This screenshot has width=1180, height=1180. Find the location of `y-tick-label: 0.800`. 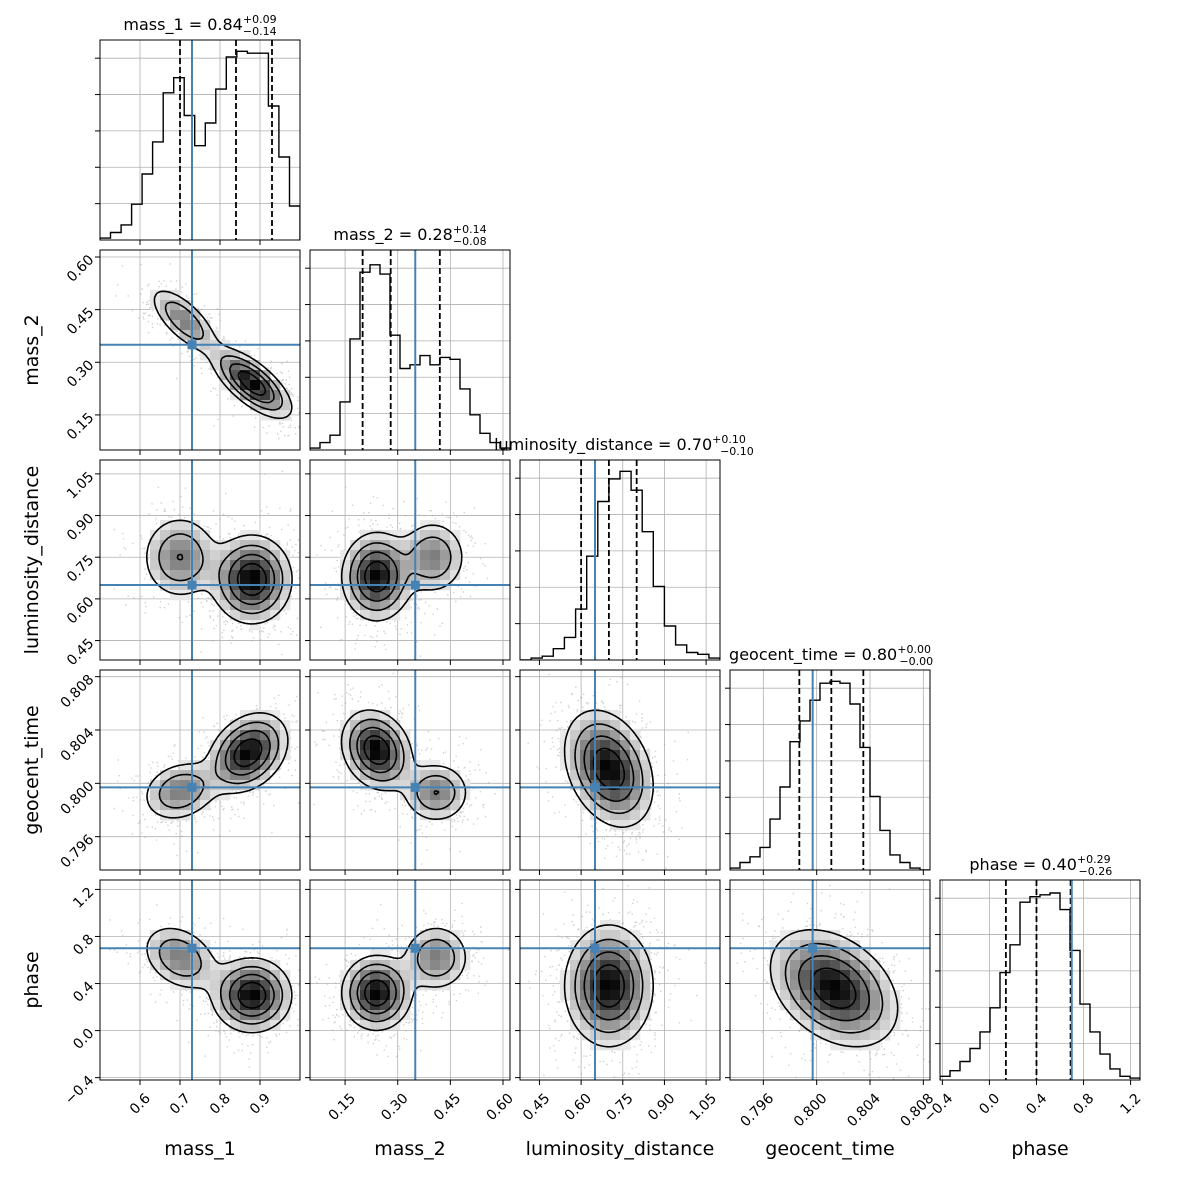

y-tick-label: 0.800 is located at coordinates (78, 798).